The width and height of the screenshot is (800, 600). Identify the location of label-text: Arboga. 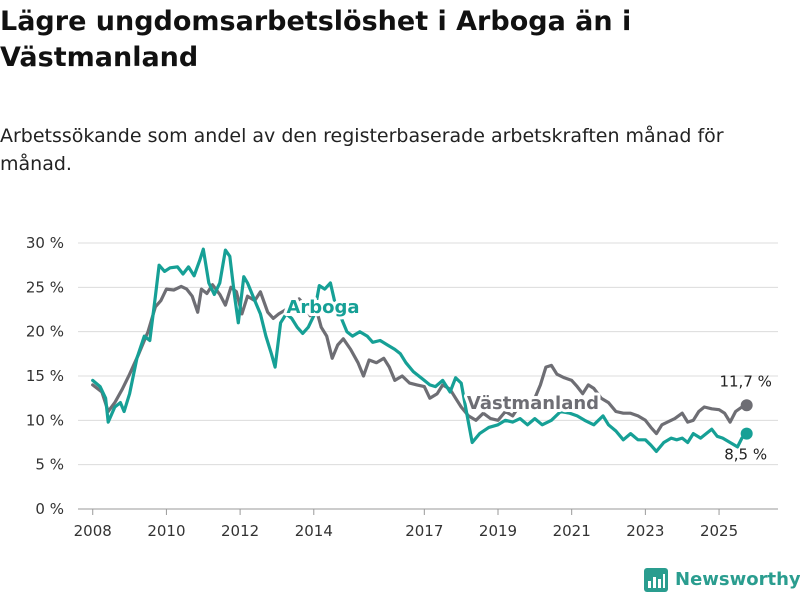
(322, 307).